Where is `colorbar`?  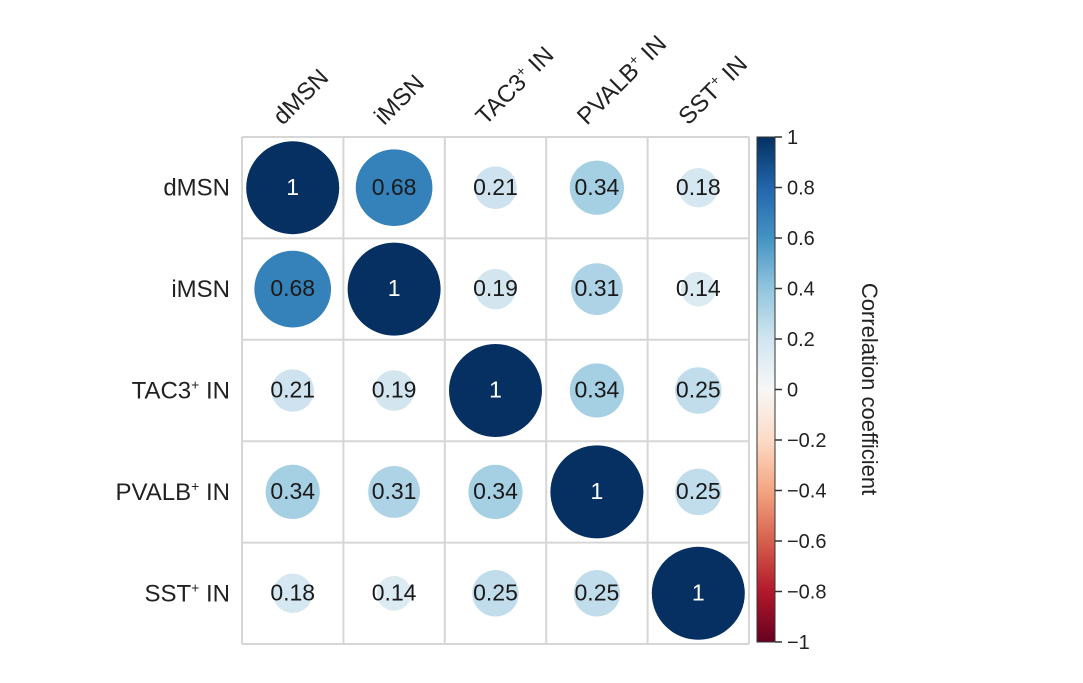 colorbar is located at coordinates (766, 389).